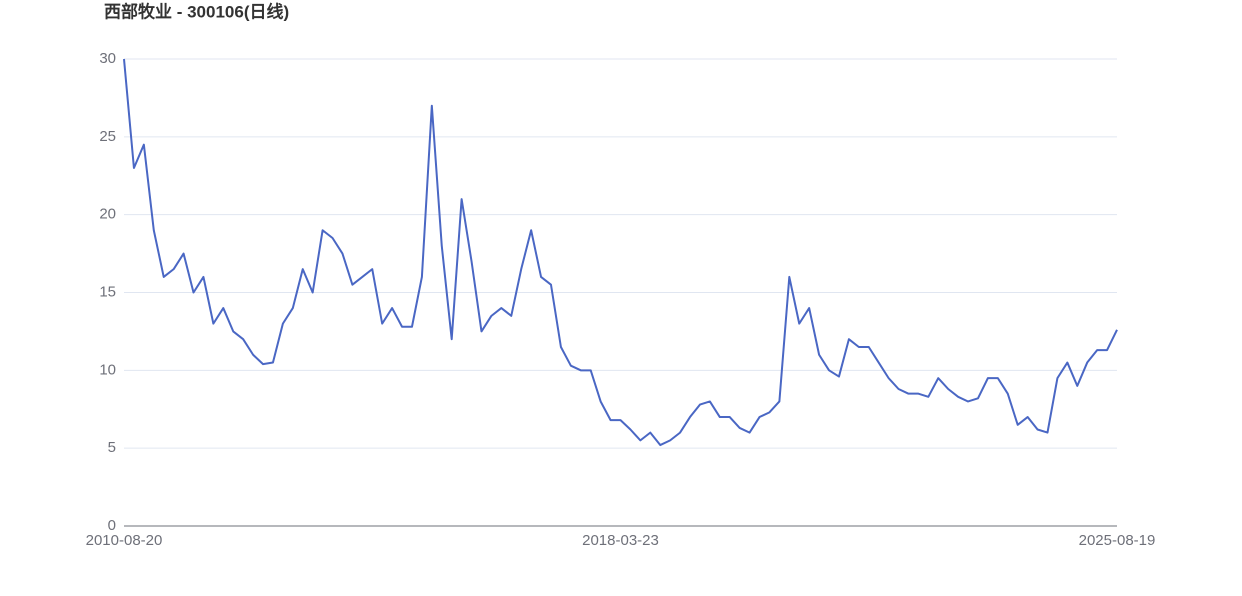  What do you see at coordinates (124, 540) in the screenshot?
I see `x-tick-label: 2010-08-20` at bounding box center [124, 540].